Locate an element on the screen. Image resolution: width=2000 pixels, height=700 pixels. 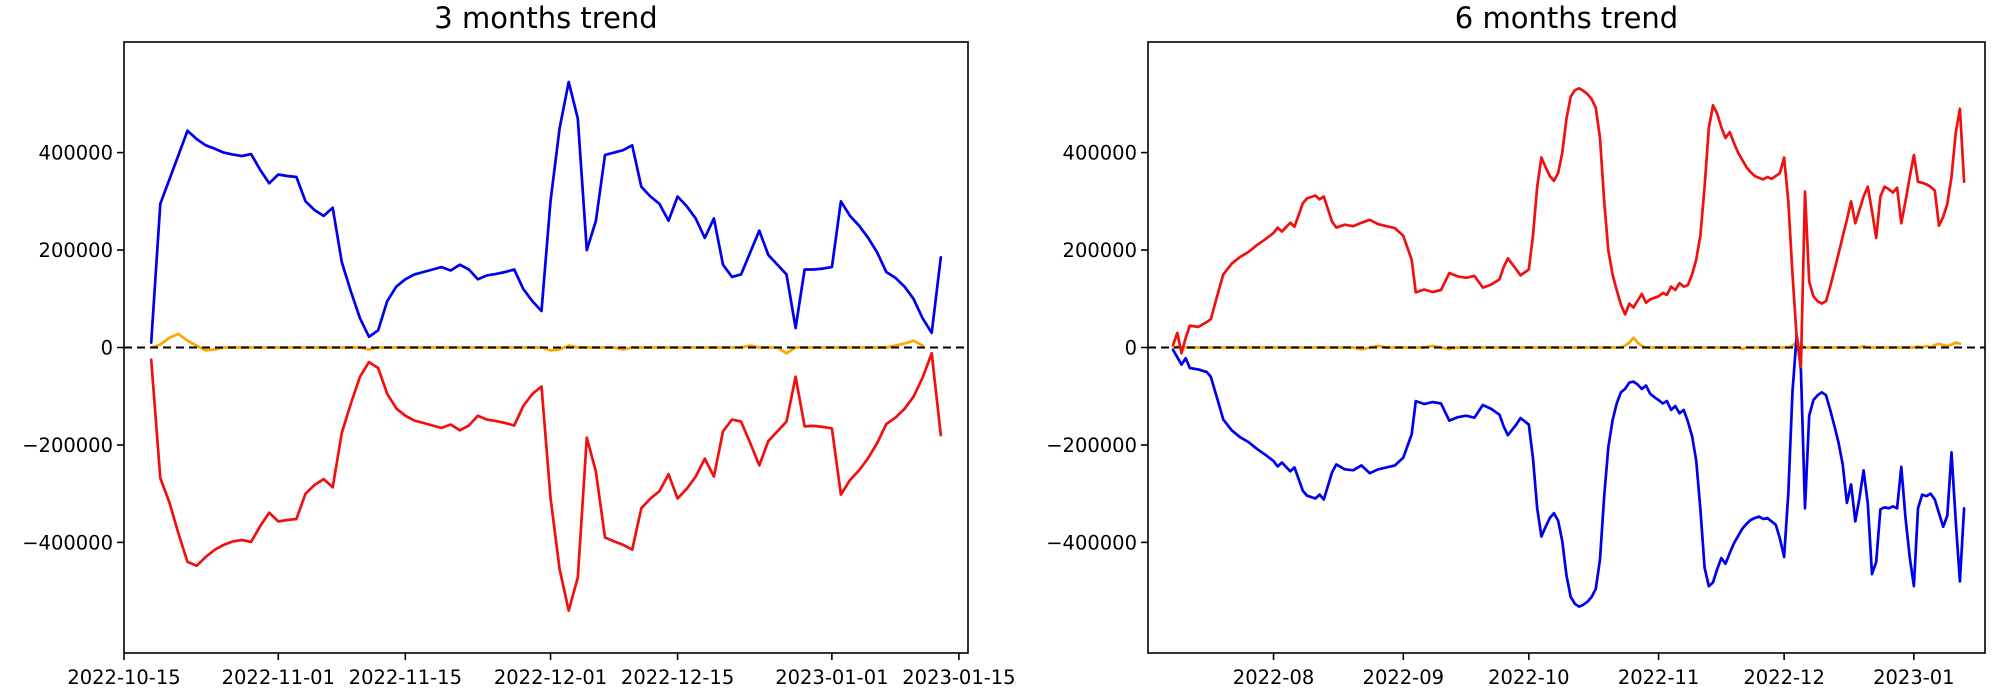
x-tick-label: 2022-08 is located at coordinates (1273, 677).